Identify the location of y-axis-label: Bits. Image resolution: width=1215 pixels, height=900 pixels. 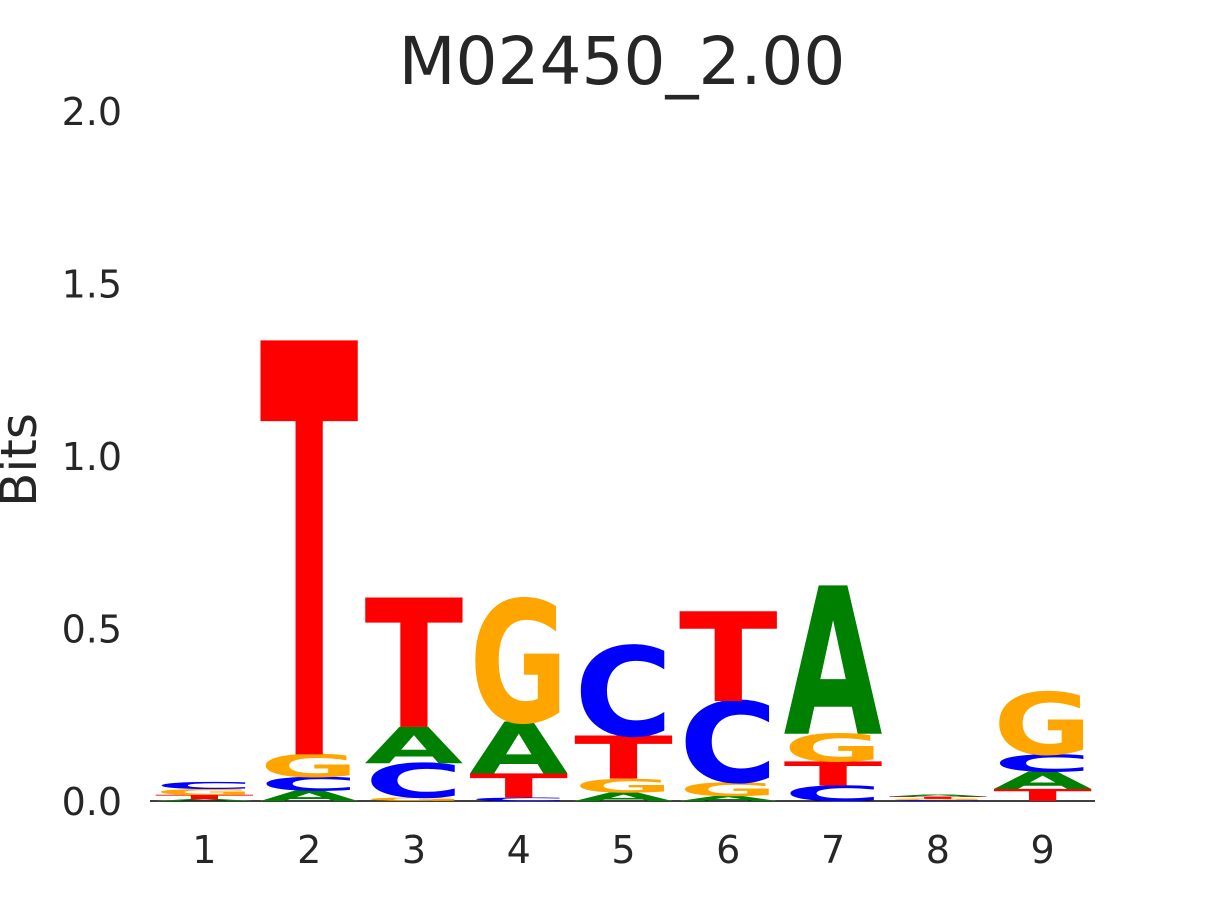
(24, 460).